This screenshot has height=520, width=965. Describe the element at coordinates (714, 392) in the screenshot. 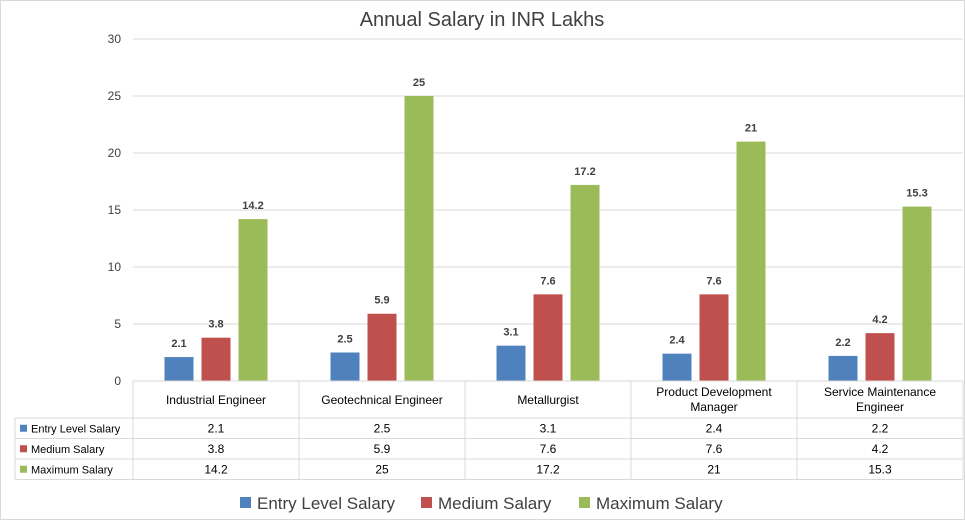

I see `category-label: Product Development` at that location.